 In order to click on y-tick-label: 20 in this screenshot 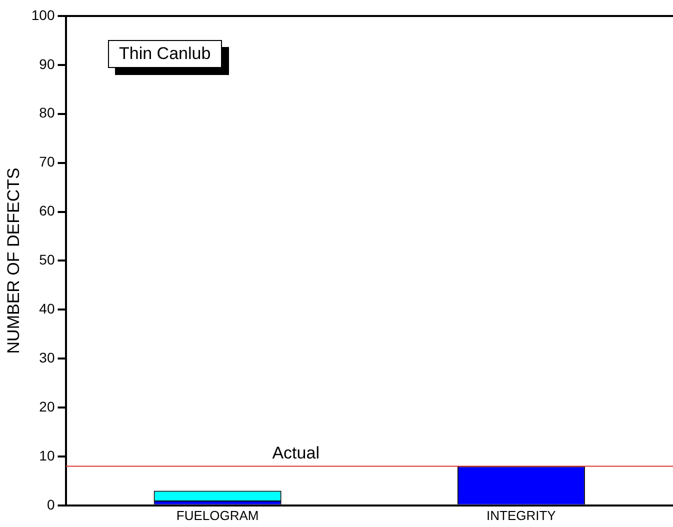, I will do `click(47, 406)`.